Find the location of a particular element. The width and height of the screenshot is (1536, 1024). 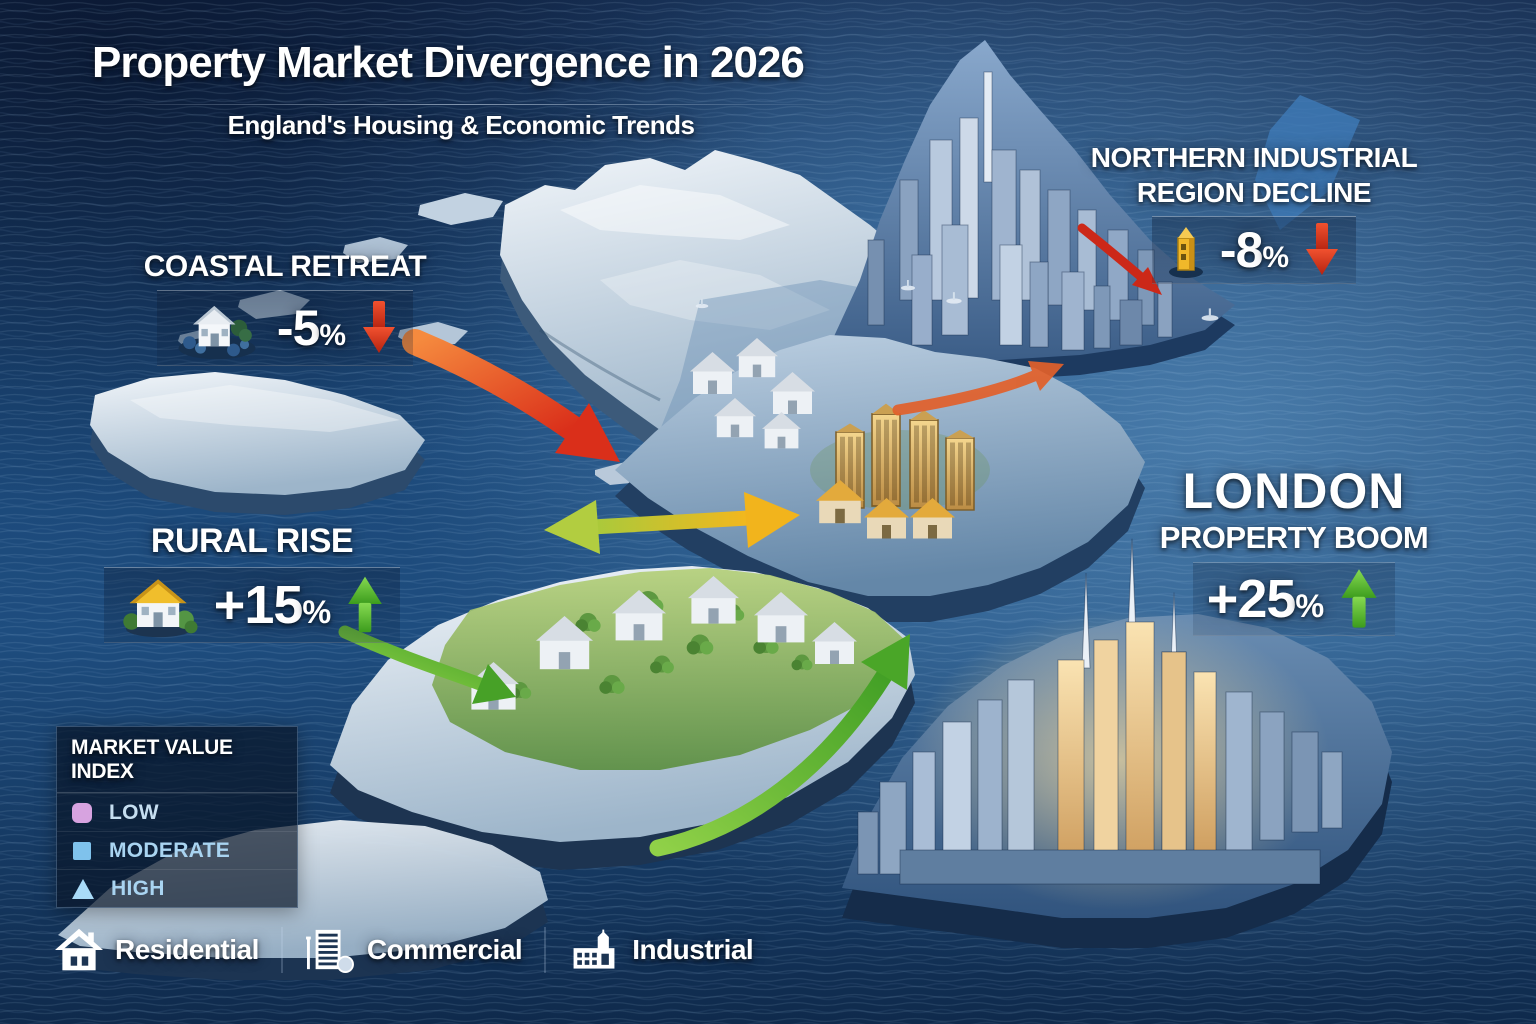

callout-london-boom: LONDON PROPERTY BOOM +25% is located at coordinates (1294, 549).